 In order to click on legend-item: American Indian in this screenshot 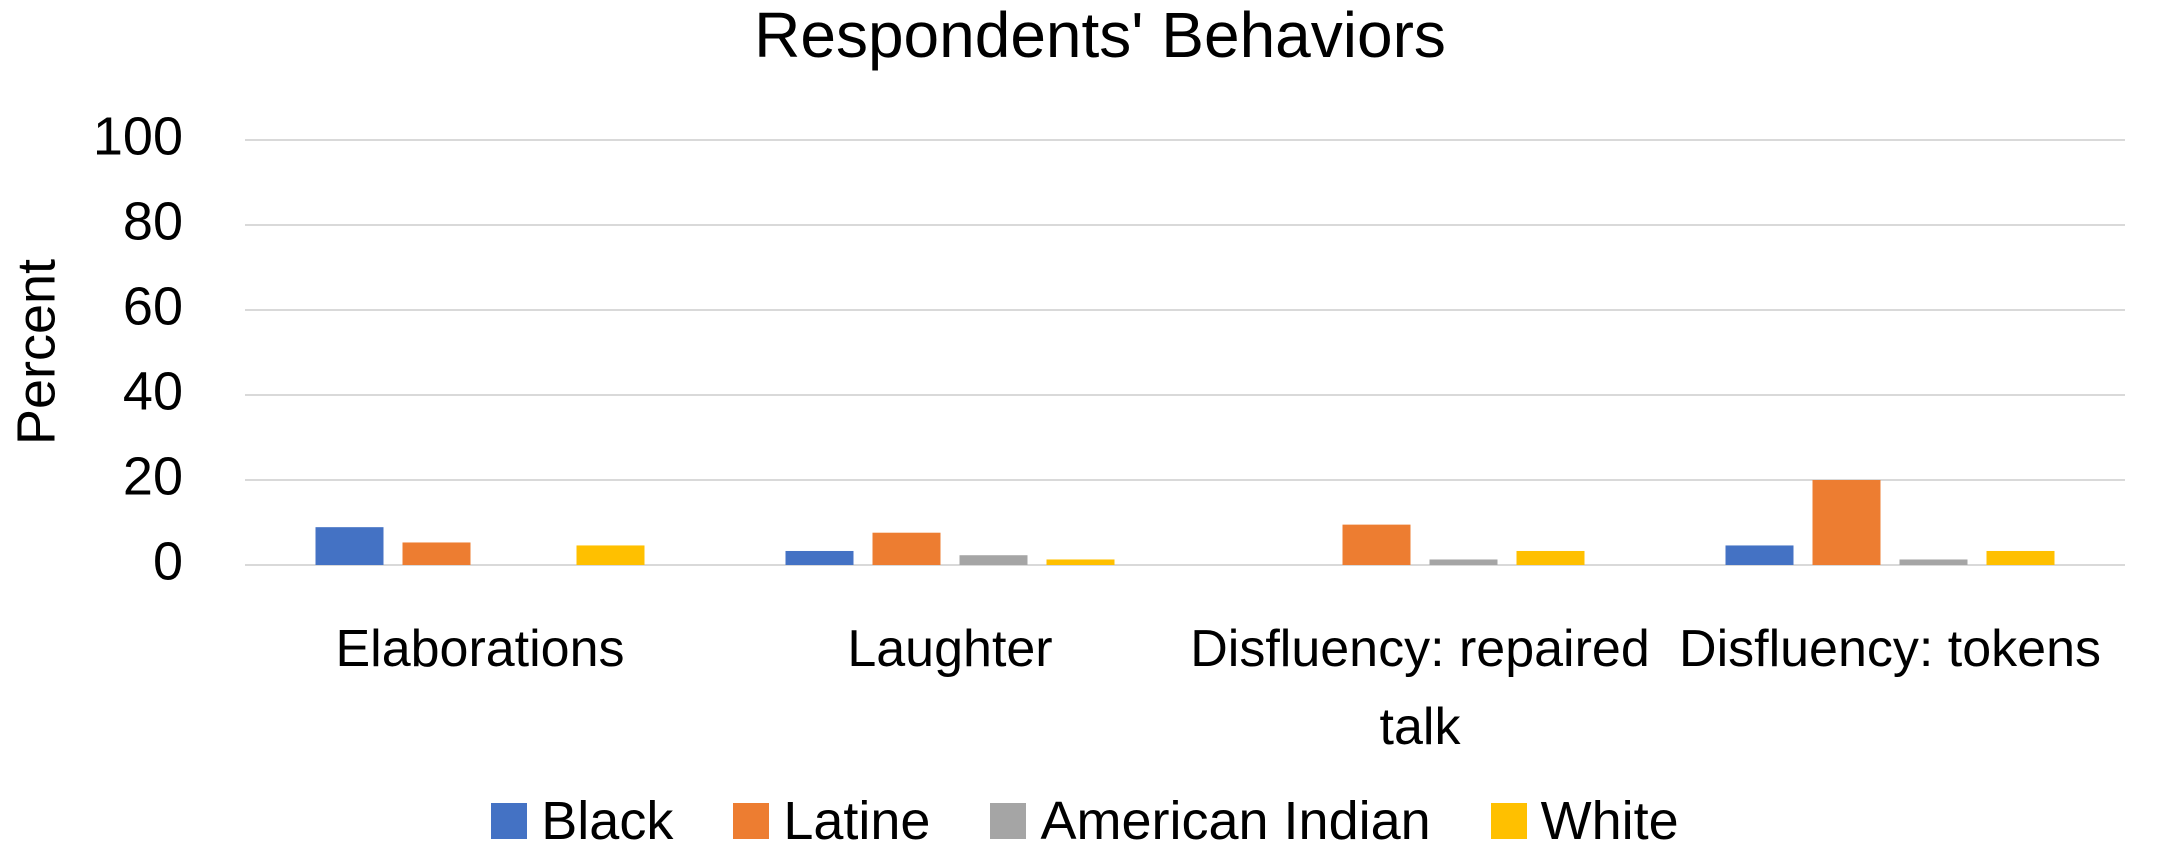, I will do `click(1210, 817)`.